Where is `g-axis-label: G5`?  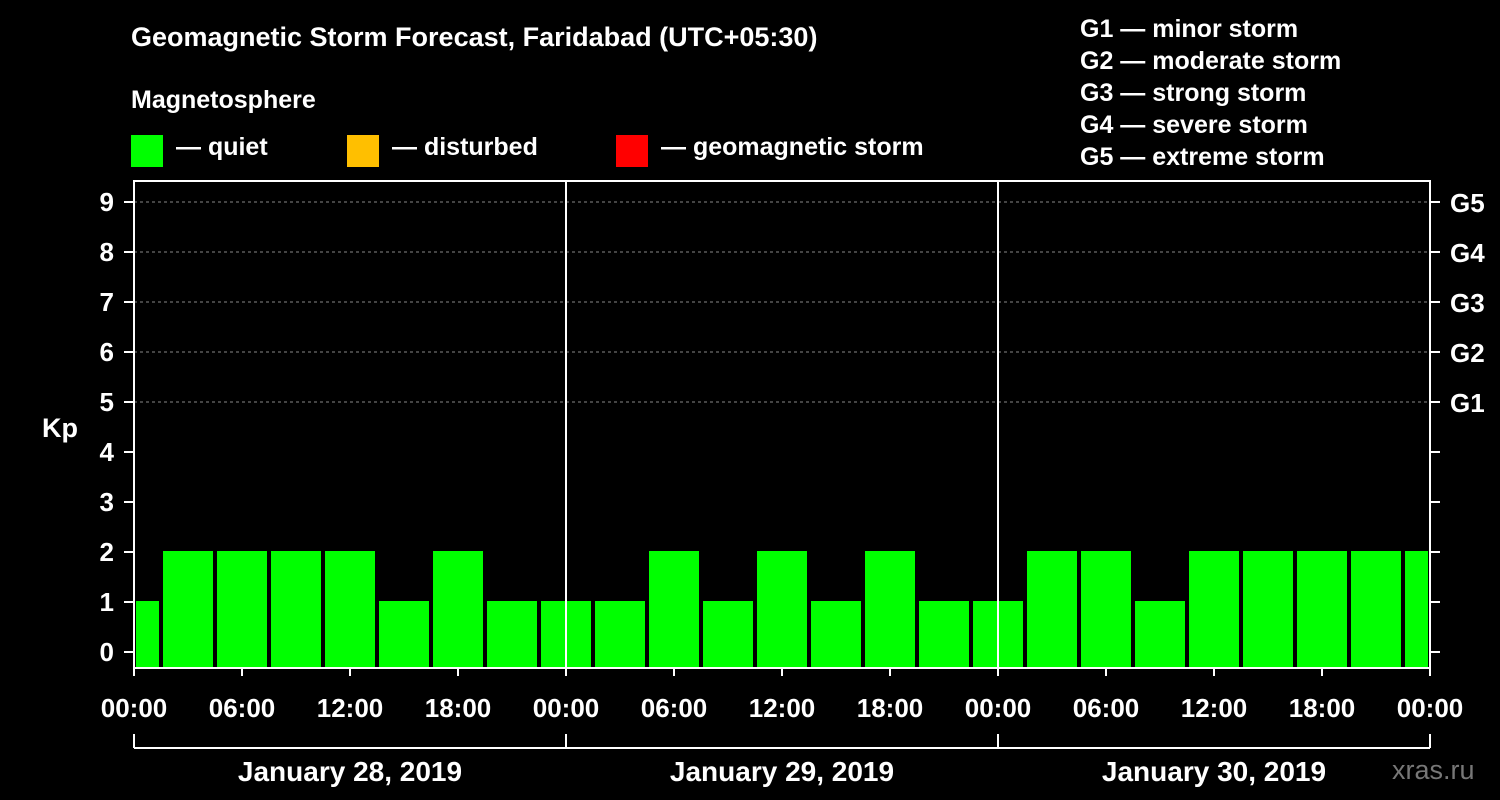
g-axis-label: G5 is located at coordinates (1467, 203).